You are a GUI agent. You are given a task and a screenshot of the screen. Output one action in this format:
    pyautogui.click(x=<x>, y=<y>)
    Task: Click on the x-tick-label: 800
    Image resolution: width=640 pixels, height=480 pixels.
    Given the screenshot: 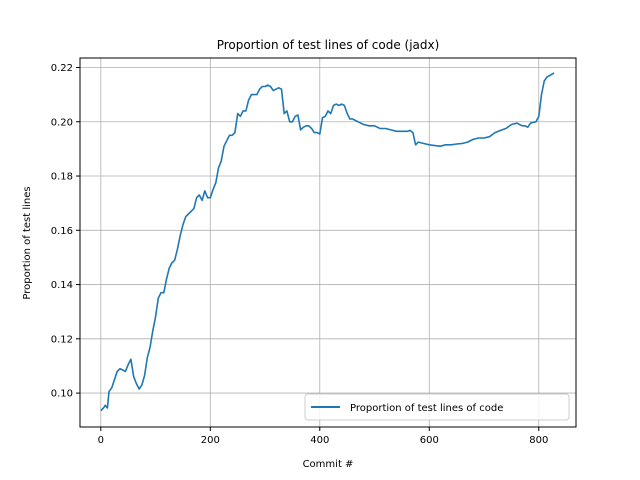 What is the action you would take?
    pyautogui.click(x=538, y=440)
    